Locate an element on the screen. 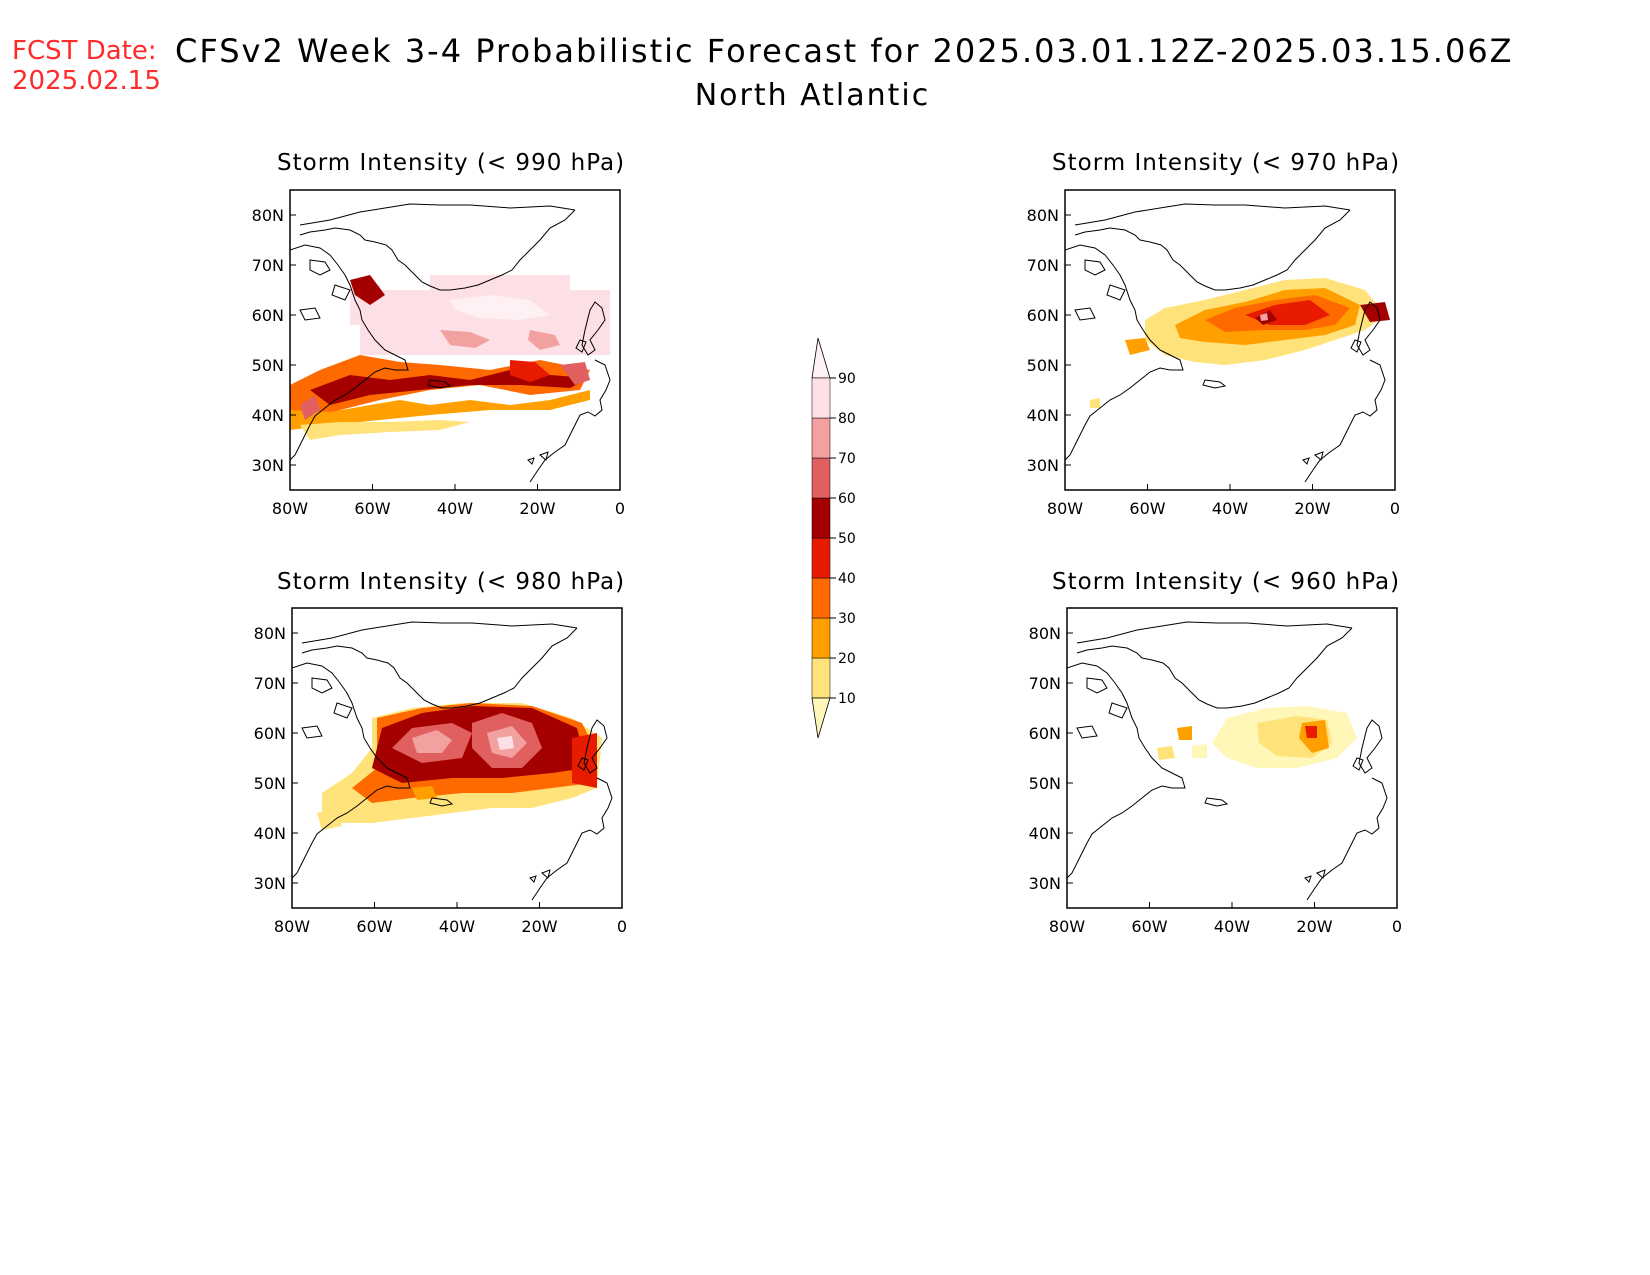 The height and width of the screenshot is (1275, 1650). fcst-label: FCST Date: is located at coordinates (84, 51).